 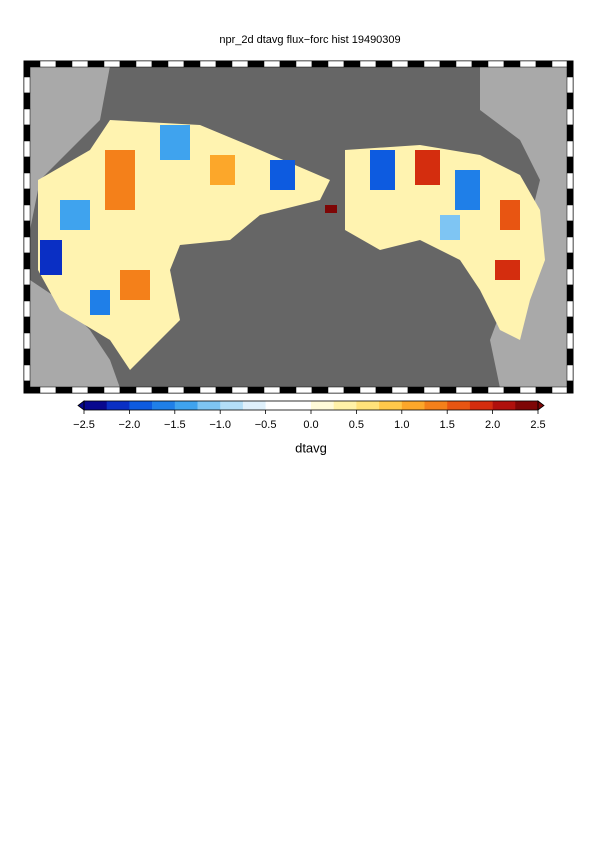 What do you see at coordinates (266, 425) in the screenshot?
I see `colorbar-tick-label: −0.5` at bounding box center [266, 425].